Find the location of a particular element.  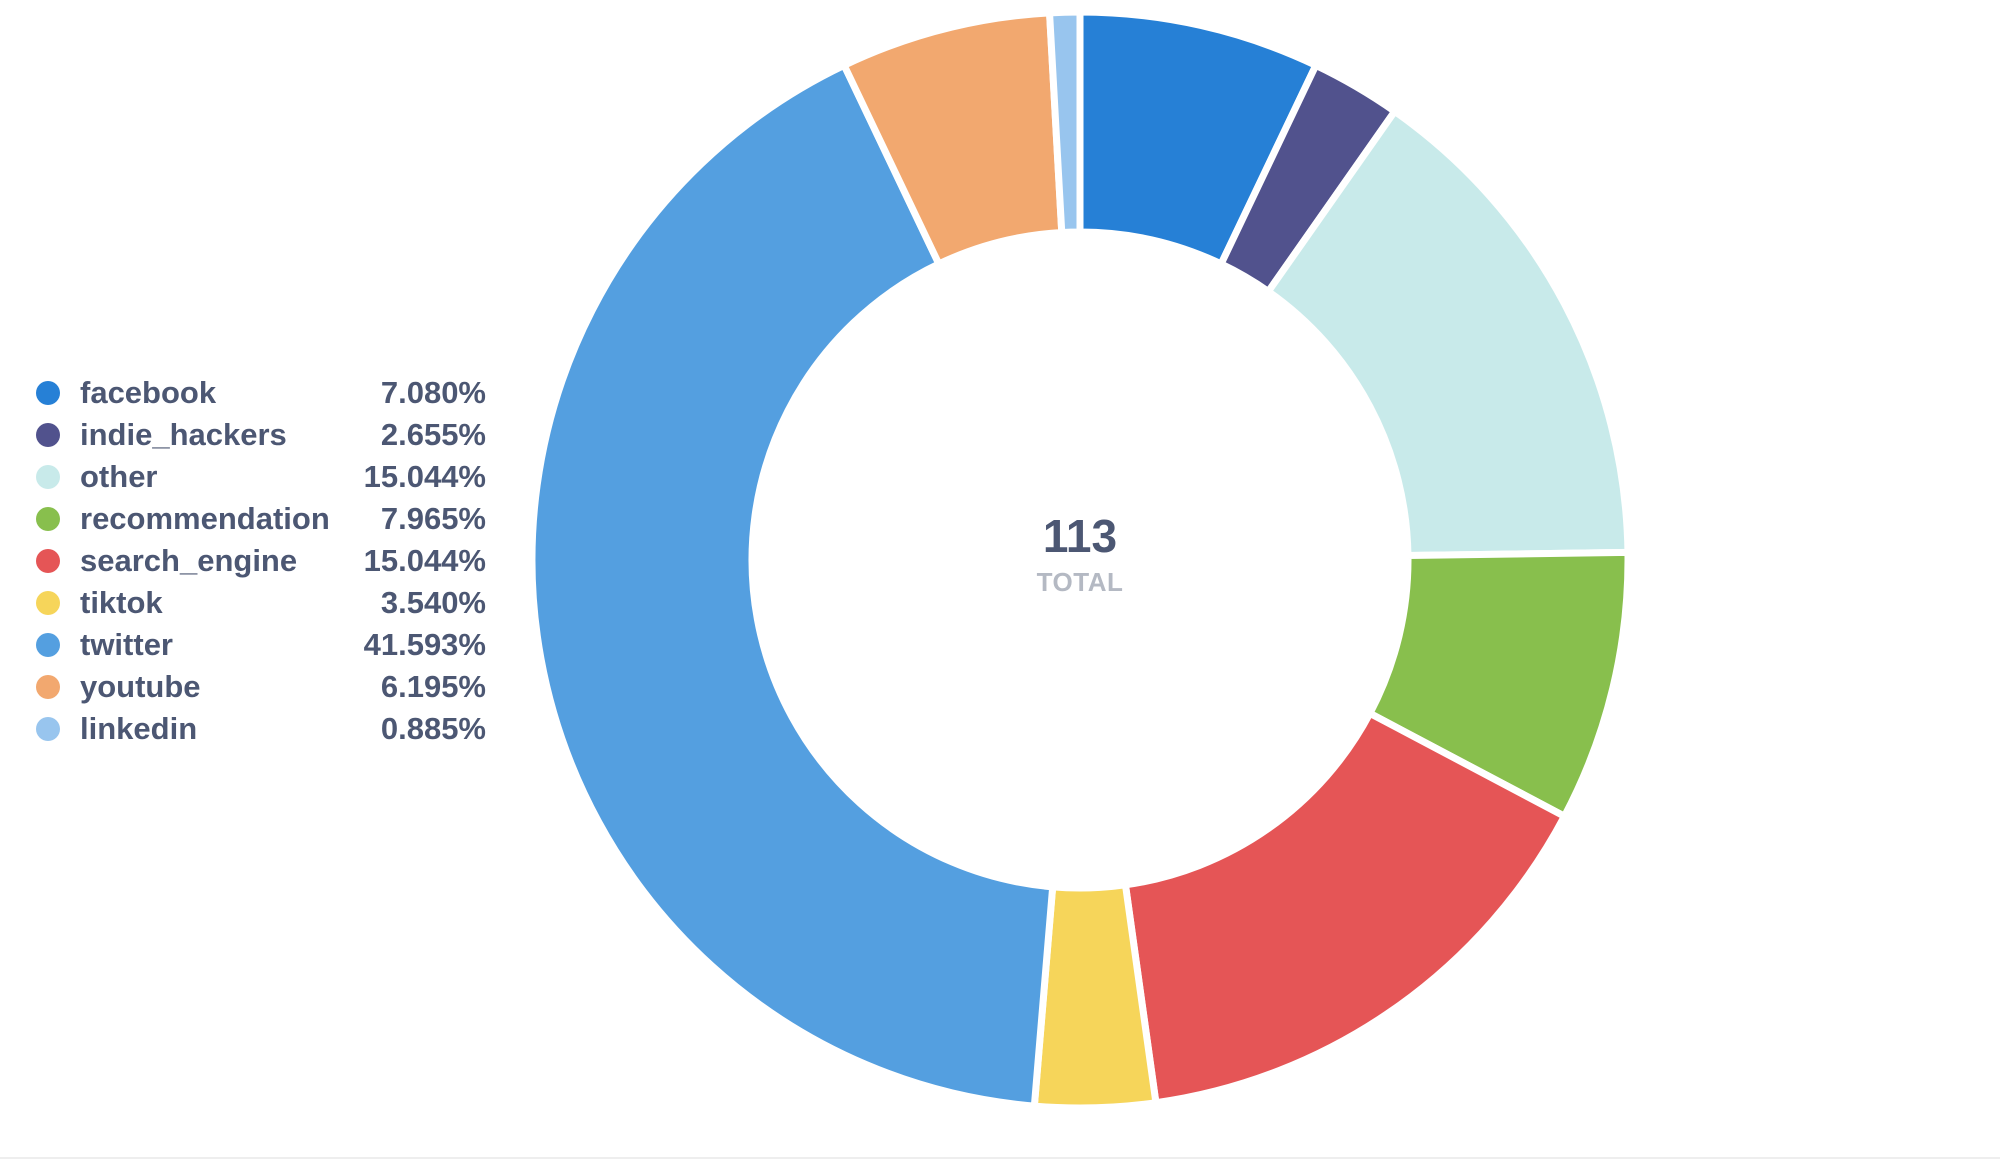

legend-percent: 0.885% is located at coordinates (433, 728).